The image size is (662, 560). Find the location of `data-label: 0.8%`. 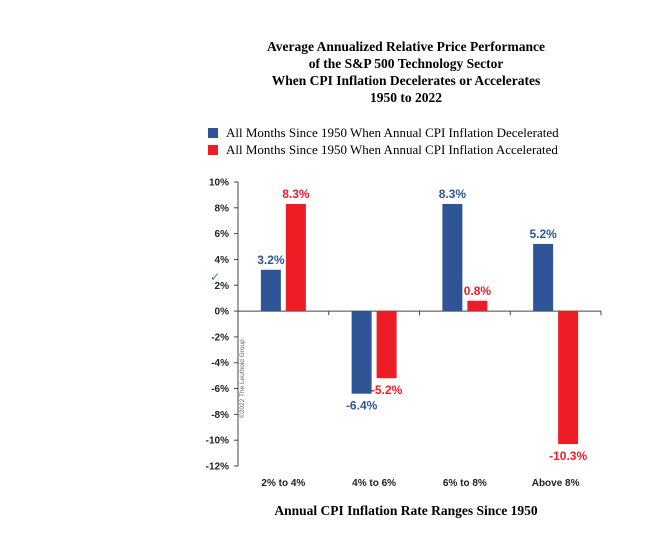

data-label: 0.8% is located at coordinates (478, 291).